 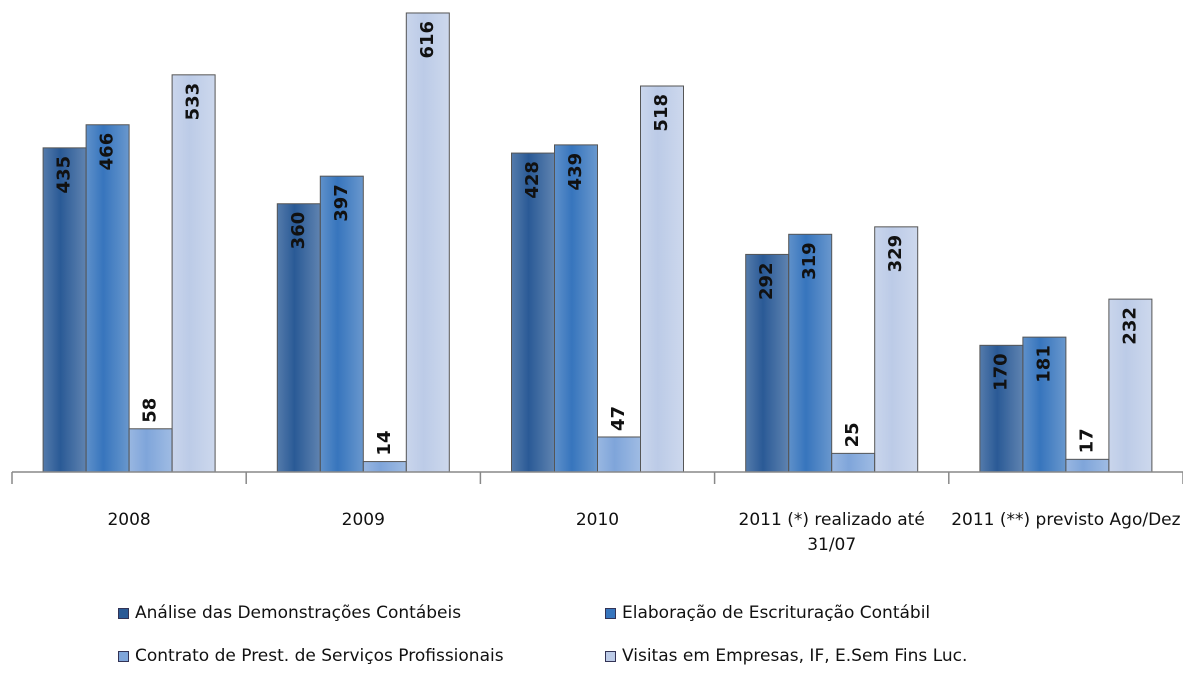 What do you see at coordinates (1043, 364) in the screenshot?
I see `data-label: 181` at bounding box center [1043, 364].